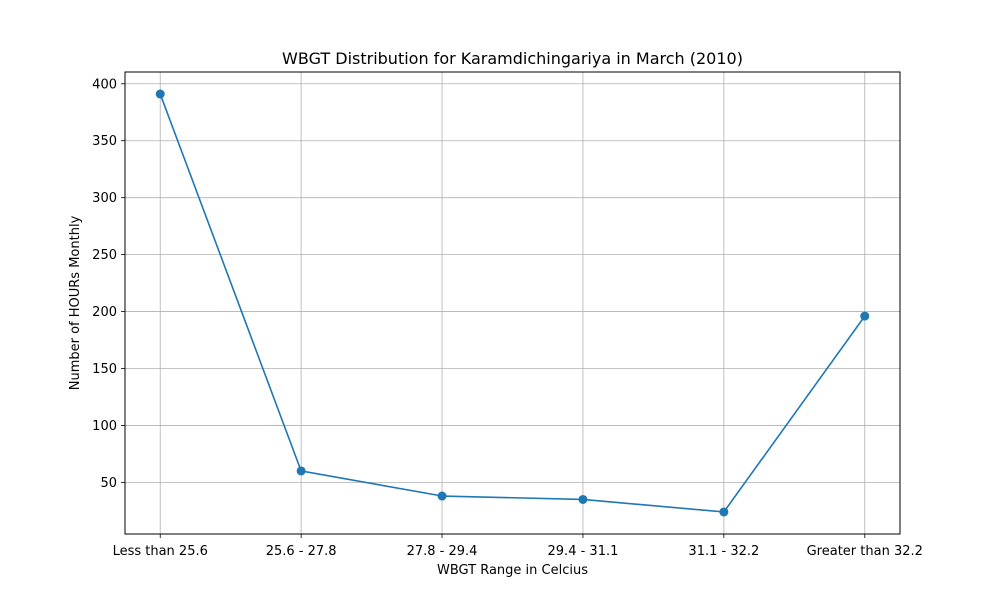  I want to click on y-tick-label: 350, so click(104, 141).